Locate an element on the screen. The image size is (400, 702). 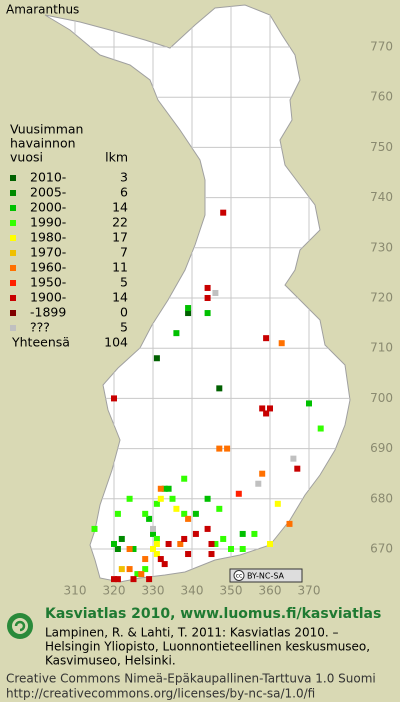
count-heading: lkm is located at coordinates (116, 157).